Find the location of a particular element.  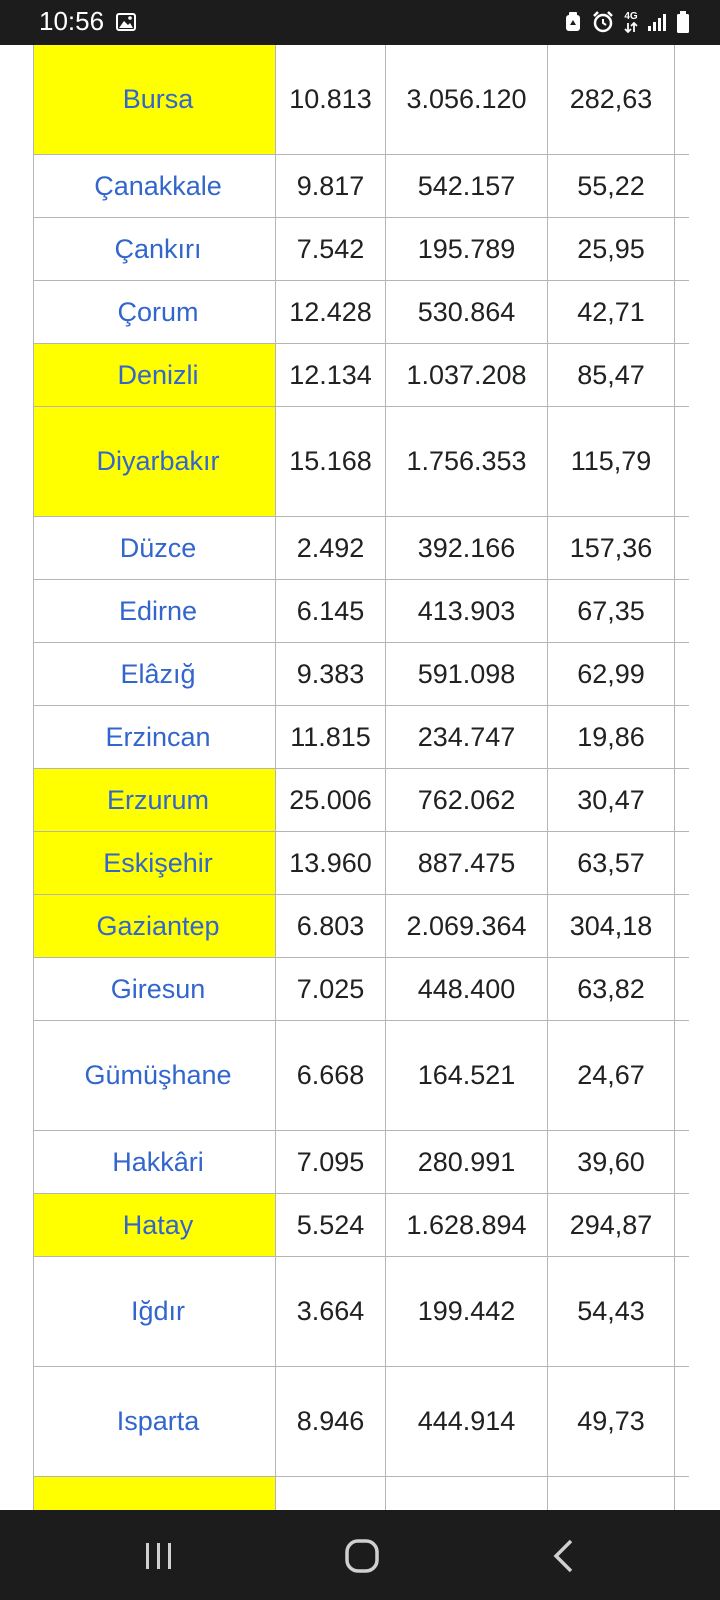

table-row: Isparta 8.946 444.914 49,73 is located at coordinates (361, 1421).